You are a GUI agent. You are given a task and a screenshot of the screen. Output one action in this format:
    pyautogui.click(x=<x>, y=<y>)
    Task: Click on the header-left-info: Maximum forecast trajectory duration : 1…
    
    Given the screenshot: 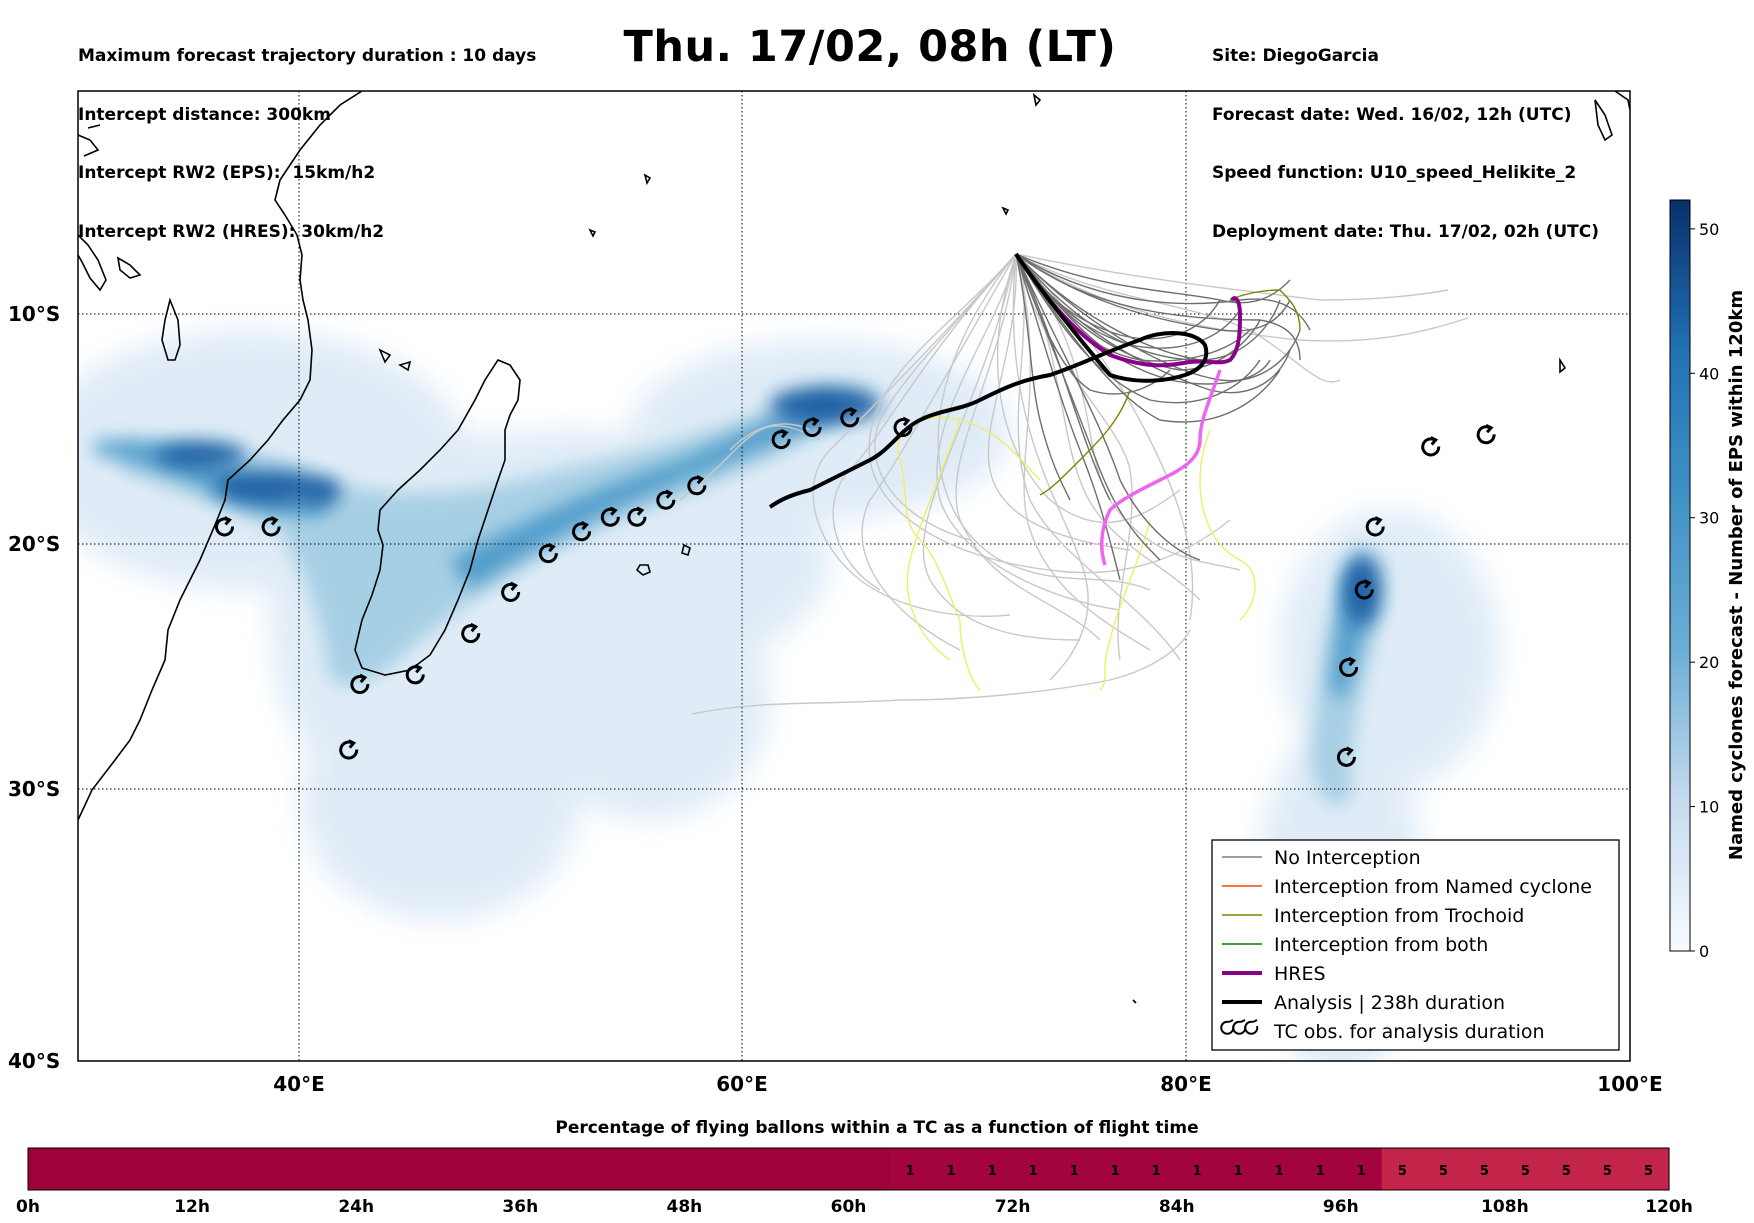 What is the action you would take?
    pyautogui.click(x=307, y=135)
    